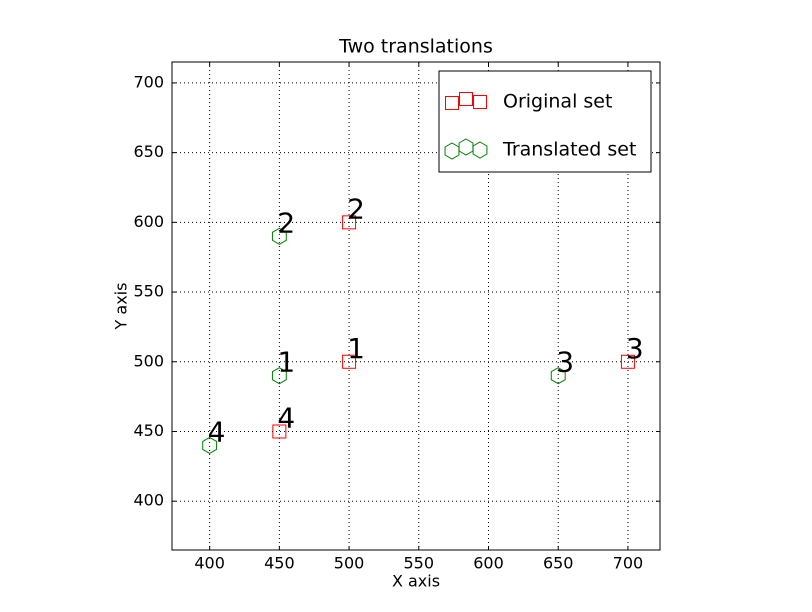  What do you see at coordinates (419, 563) in the screenshot?
I see `x-tick-label: 550` at bounding box center [419, 563].